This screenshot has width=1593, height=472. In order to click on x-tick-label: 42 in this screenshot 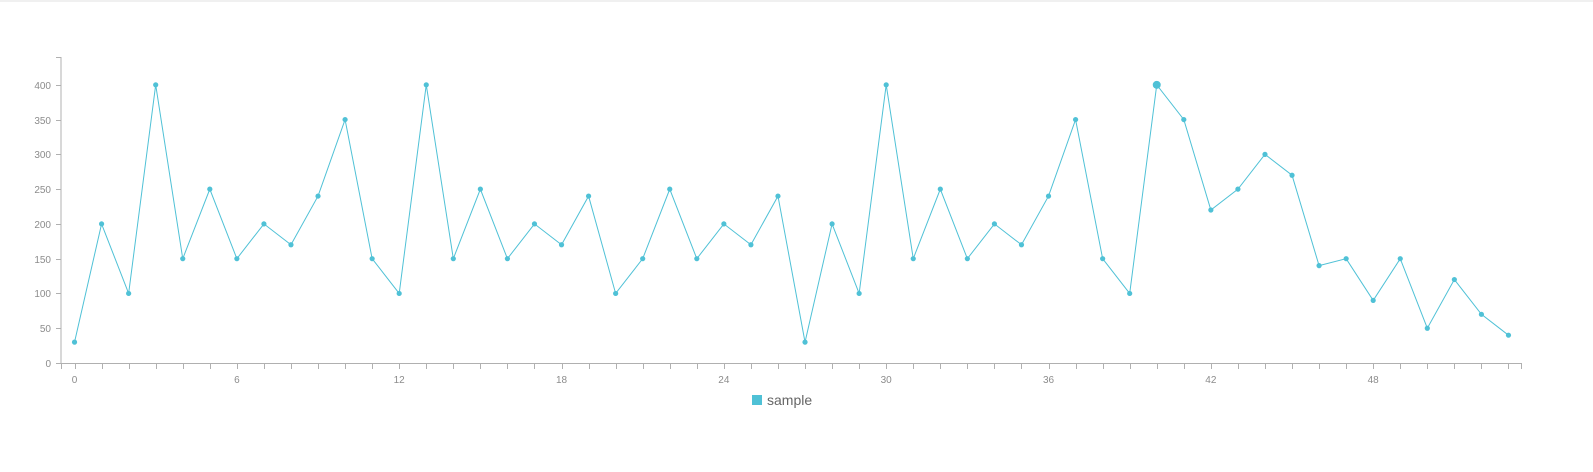, I will do `click(1211, 380)`.